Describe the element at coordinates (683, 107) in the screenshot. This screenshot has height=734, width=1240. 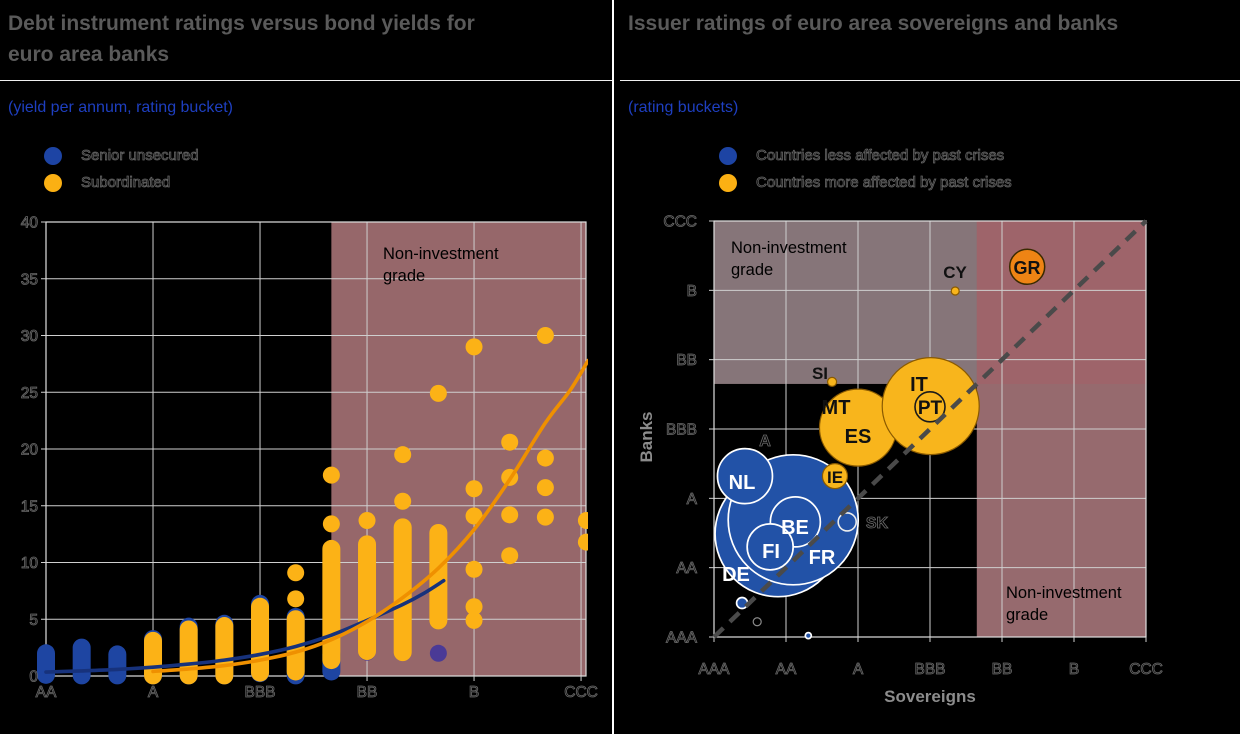
I see `right-chart-subtitle: (rating buckets)` at that location.